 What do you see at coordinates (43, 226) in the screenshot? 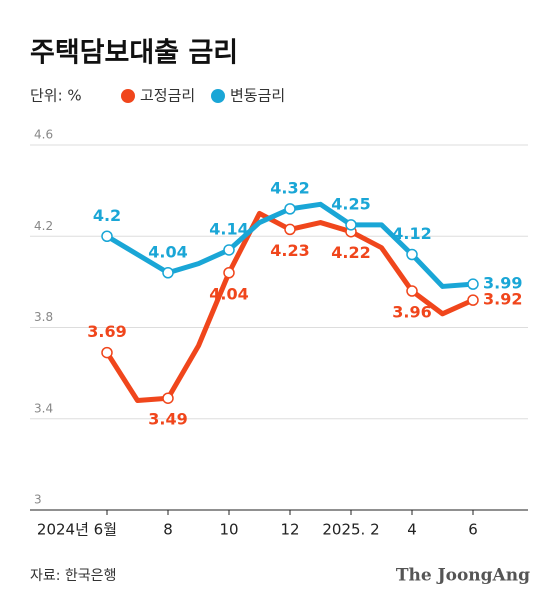
I see `y-tick-label: 4.2` at bounding box center [43, 226].